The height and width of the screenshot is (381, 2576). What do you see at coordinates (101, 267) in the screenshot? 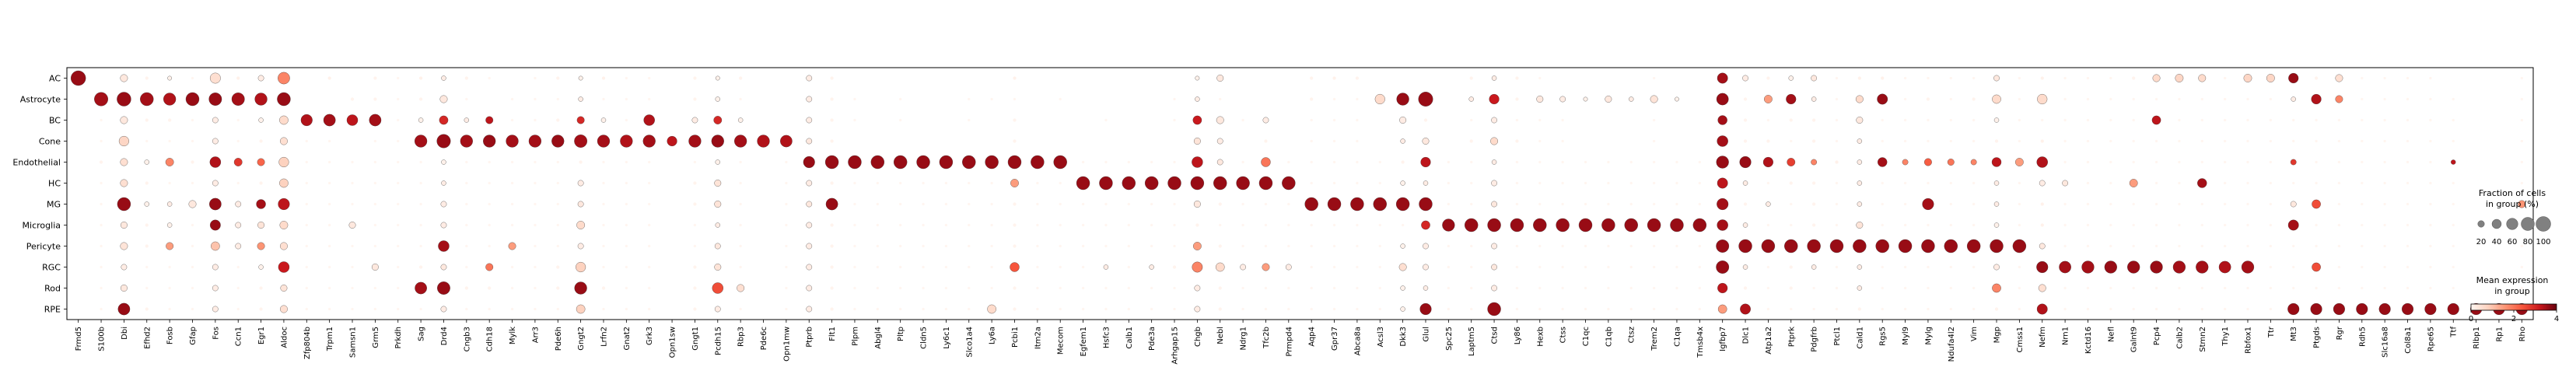
I see `dot-rgc-s100b` at bounding box center [101, 267].